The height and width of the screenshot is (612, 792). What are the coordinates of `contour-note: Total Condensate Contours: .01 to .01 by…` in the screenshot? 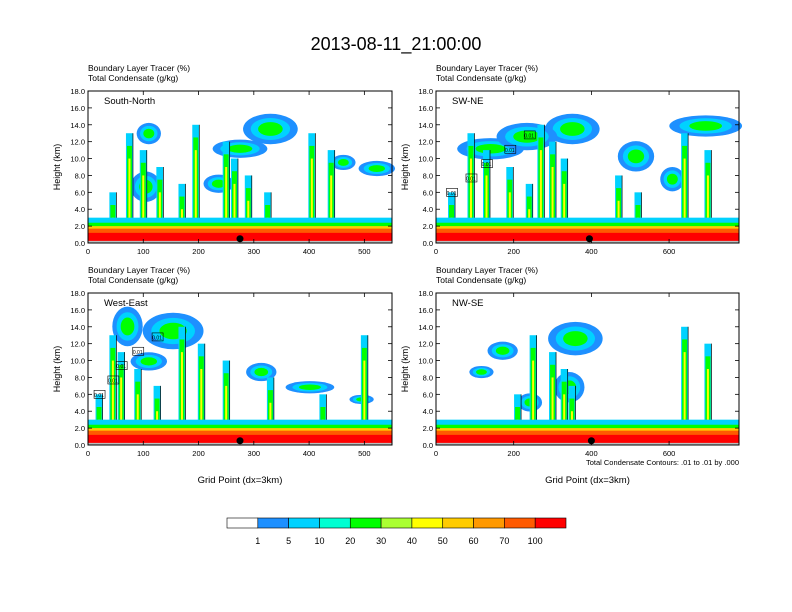 It's located at (662, 462).